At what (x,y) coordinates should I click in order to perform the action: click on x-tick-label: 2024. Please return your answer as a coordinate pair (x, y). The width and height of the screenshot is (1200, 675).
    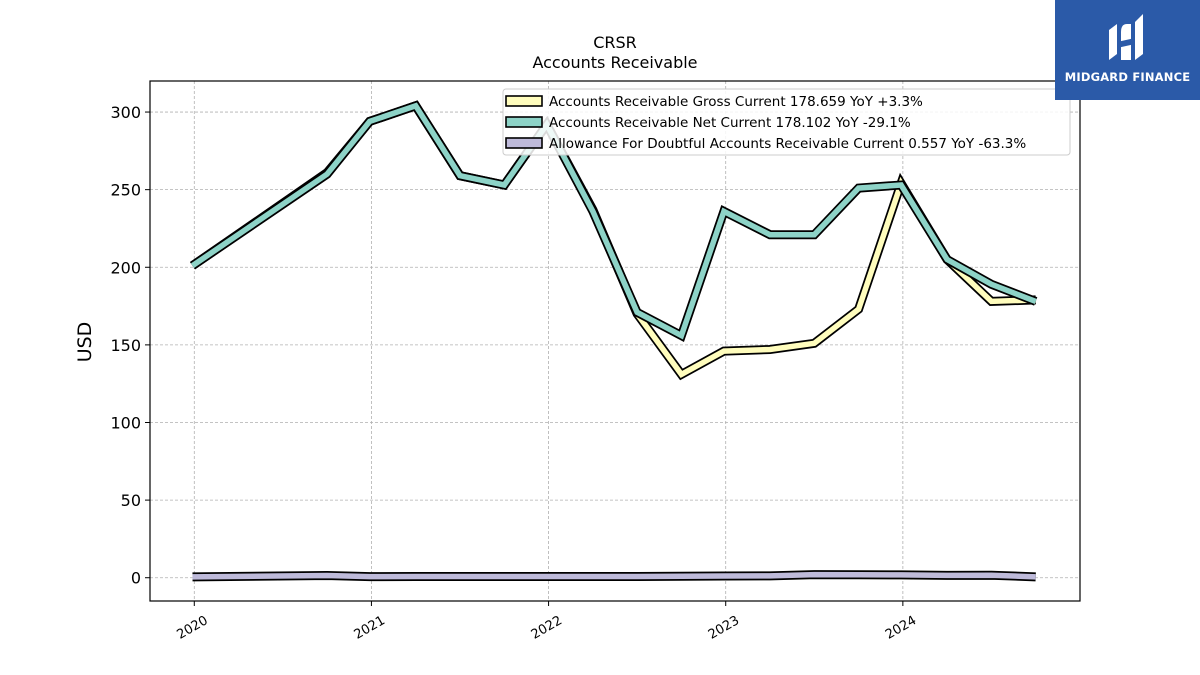
    Looking at the image, I should click on (901, 628).